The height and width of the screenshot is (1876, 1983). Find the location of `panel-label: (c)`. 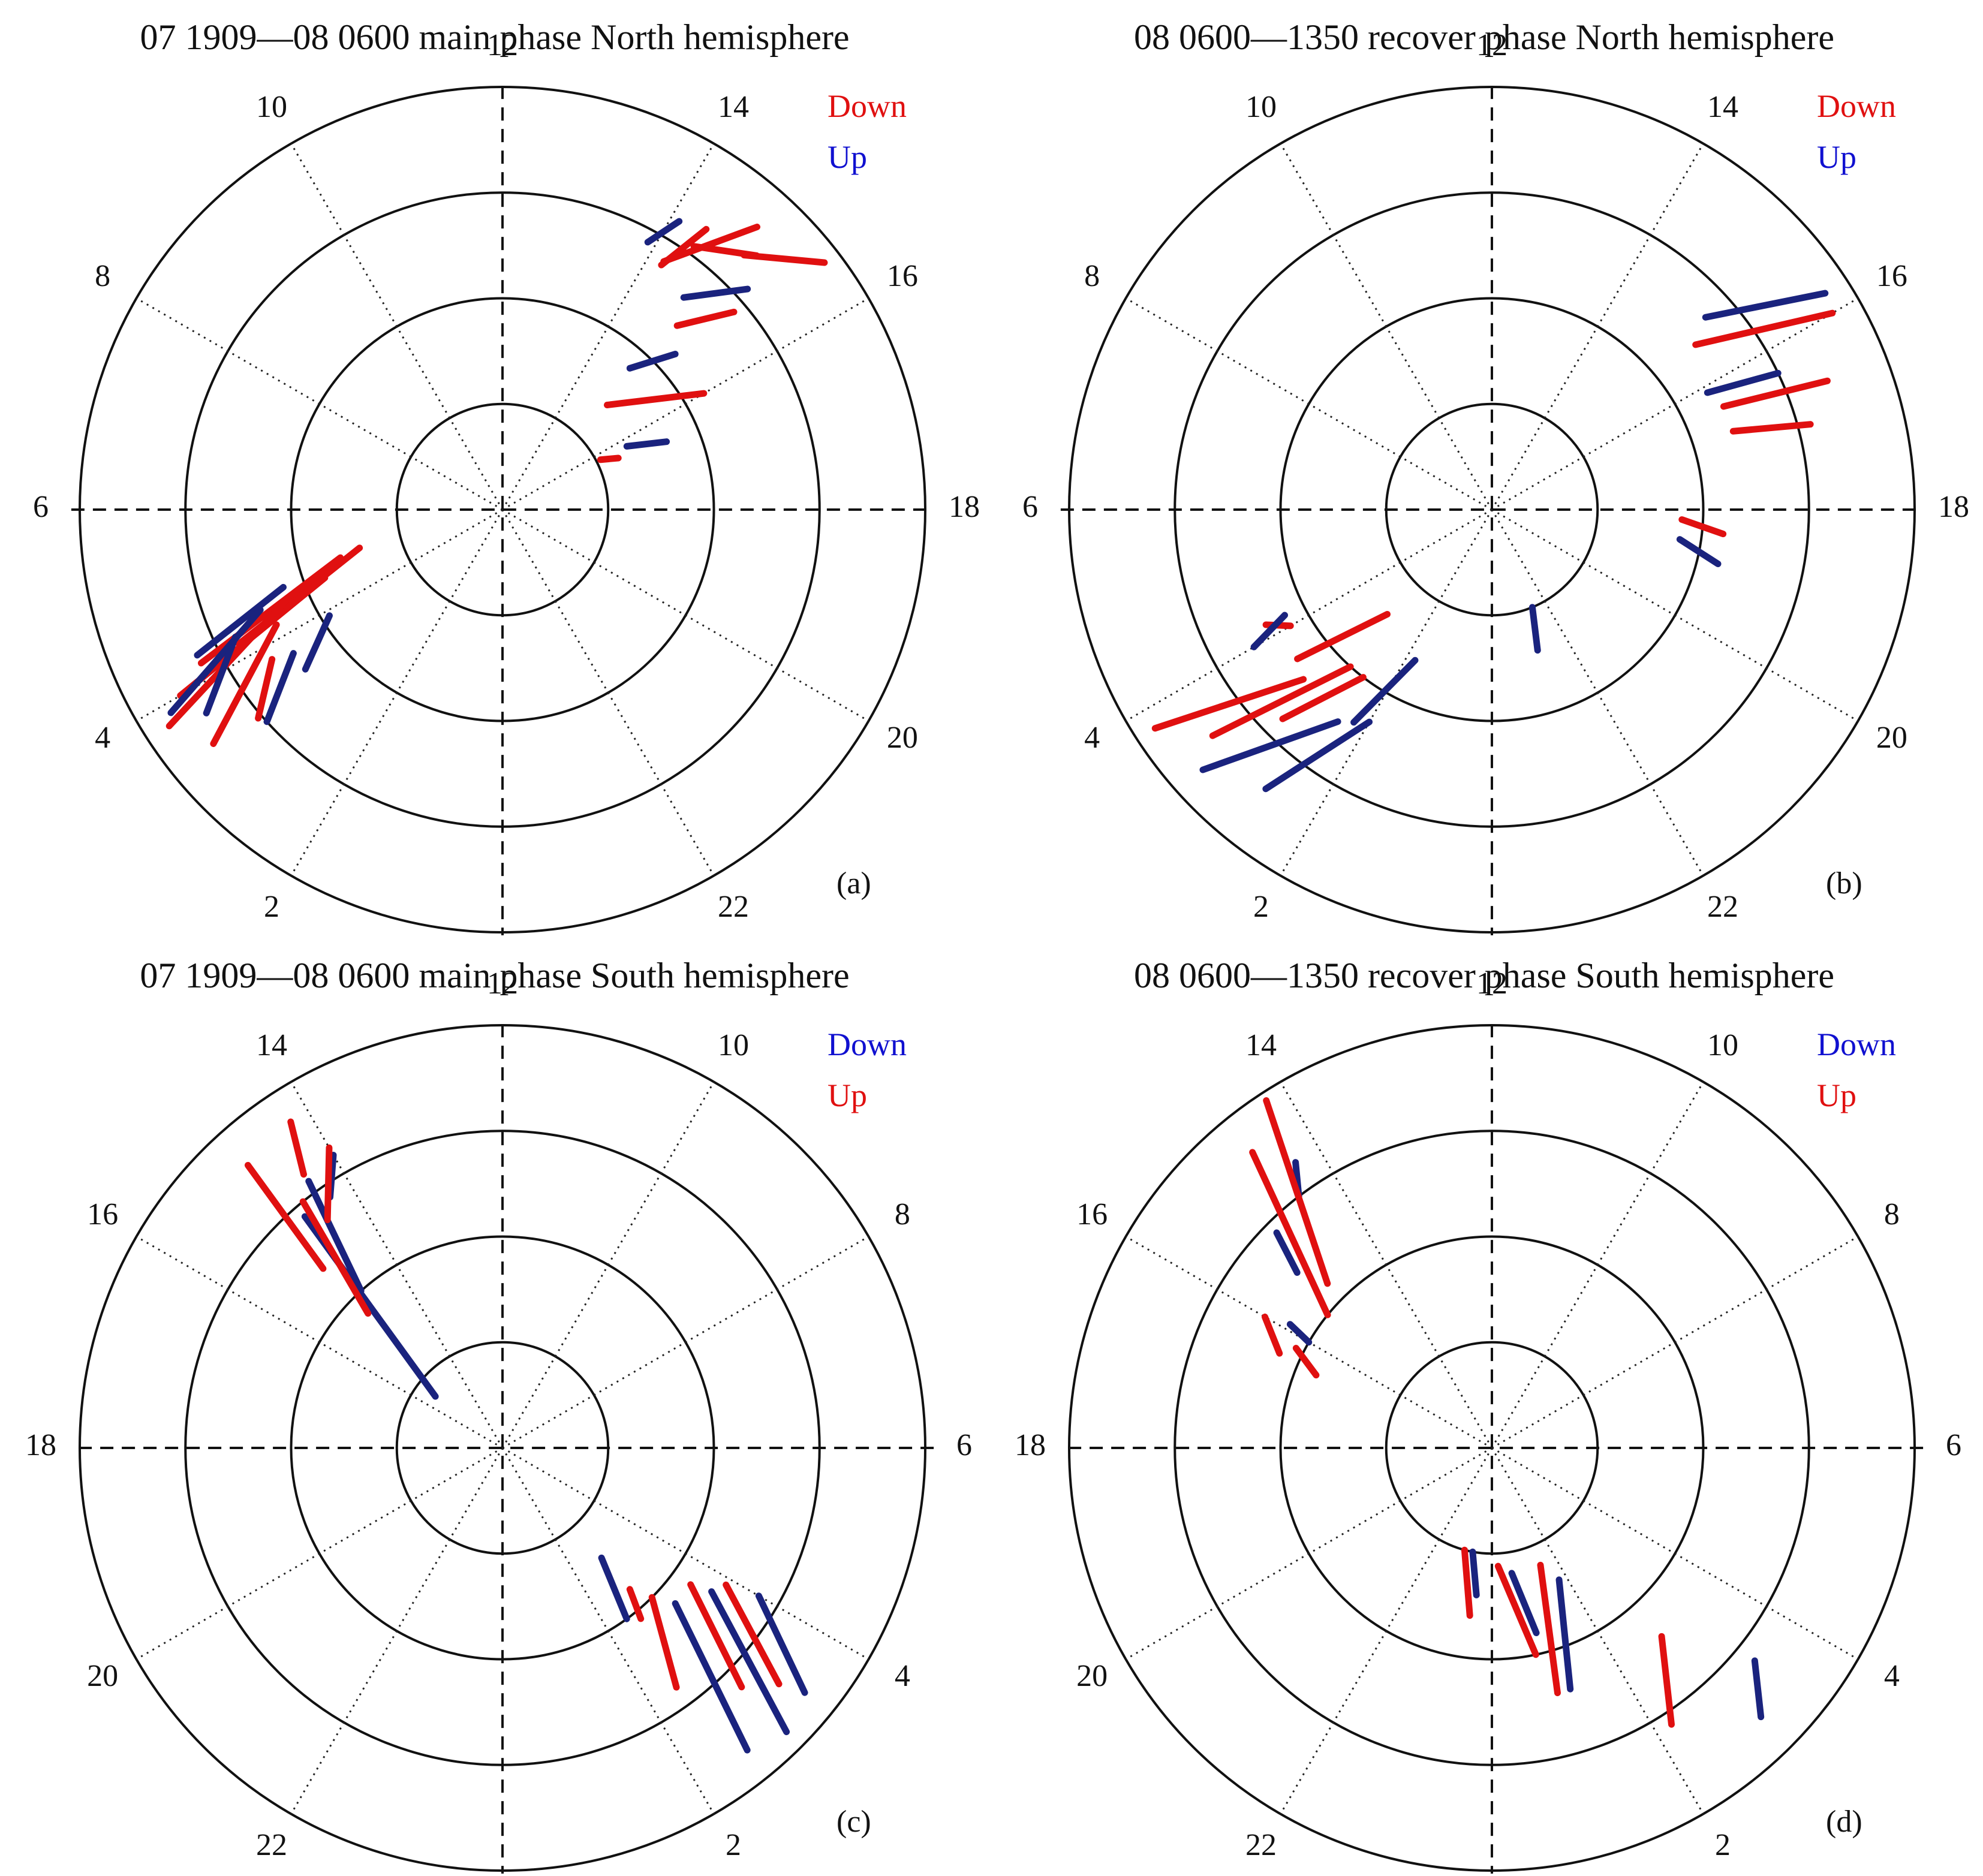

panel-label: (c) is located at coordinates (853, 1822).